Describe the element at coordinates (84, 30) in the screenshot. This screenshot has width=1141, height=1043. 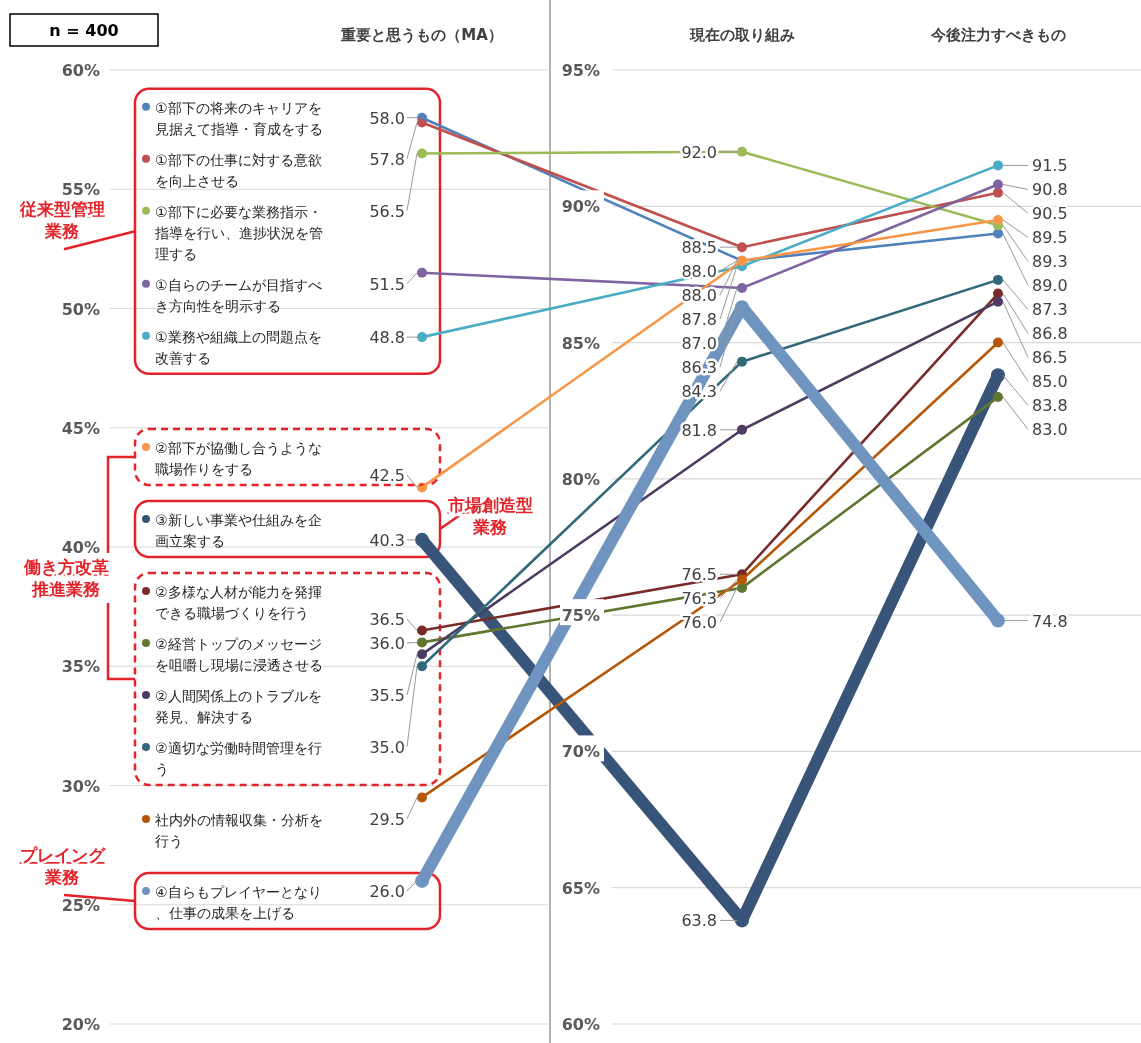
I see `text: n = 400` at that location.